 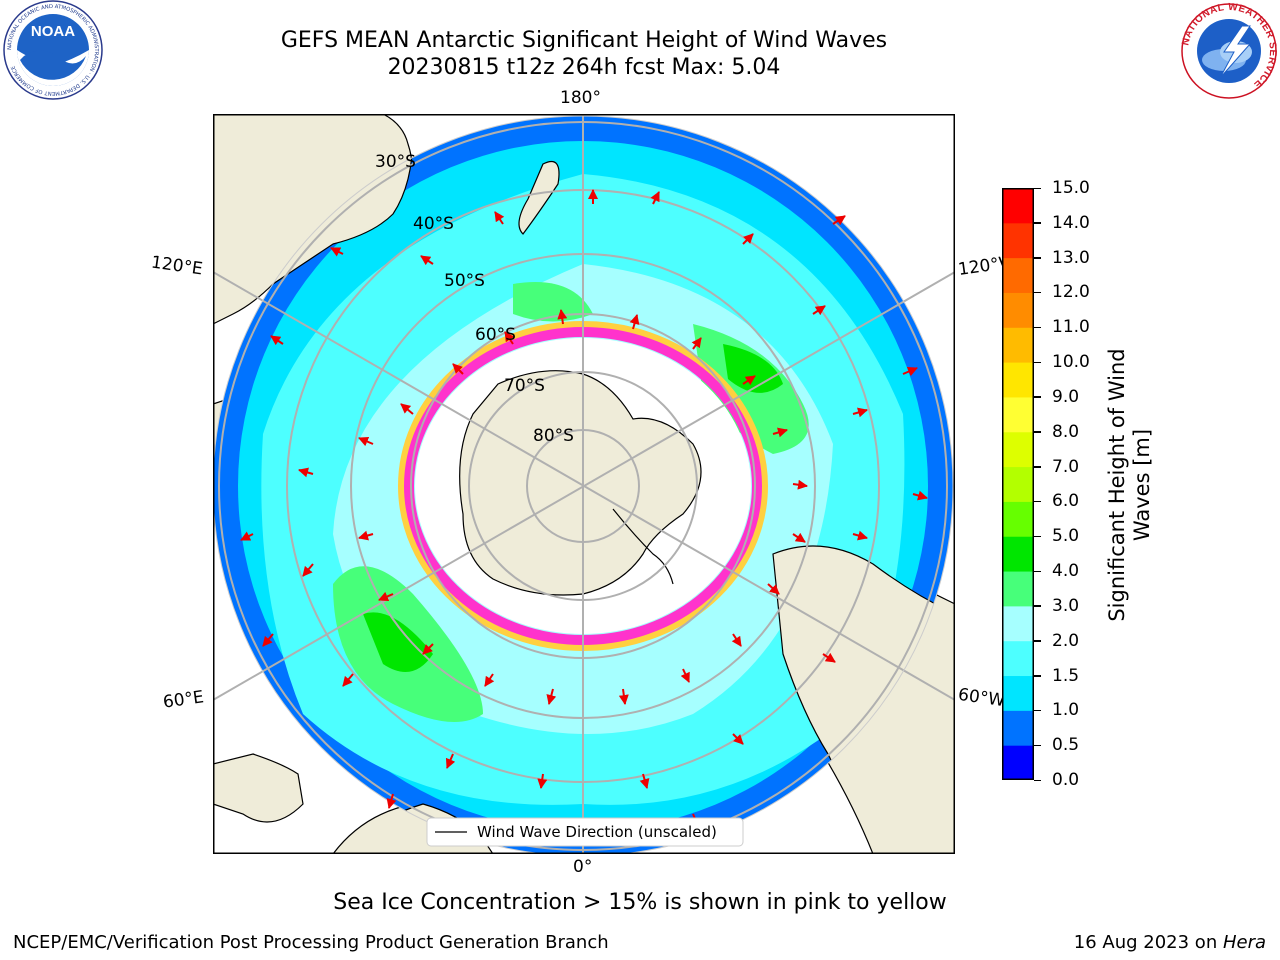 What do you see at coordinates (1071, 362) in the screenshot?
I see `colorbar-tick-label: 10.0` at bounding box center [1071, 362].